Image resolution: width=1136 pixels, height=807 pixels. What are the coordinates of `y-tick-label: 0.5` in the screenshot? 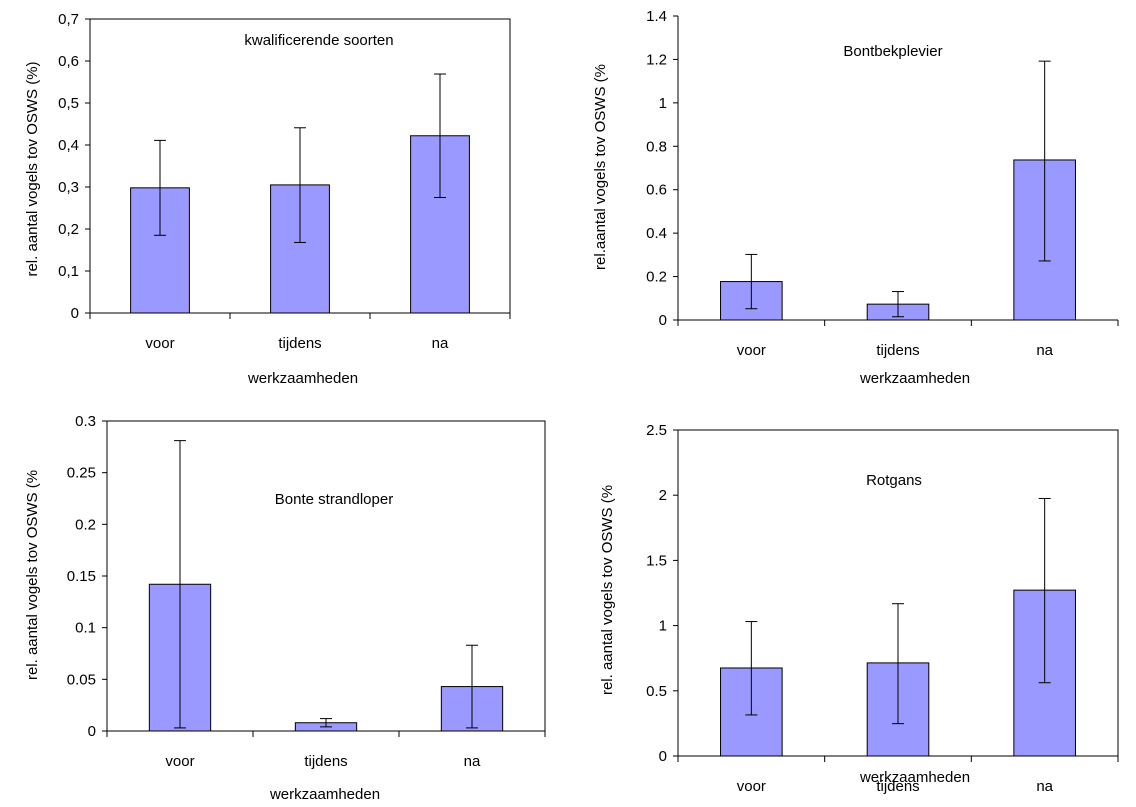 It's located at (656, 691).